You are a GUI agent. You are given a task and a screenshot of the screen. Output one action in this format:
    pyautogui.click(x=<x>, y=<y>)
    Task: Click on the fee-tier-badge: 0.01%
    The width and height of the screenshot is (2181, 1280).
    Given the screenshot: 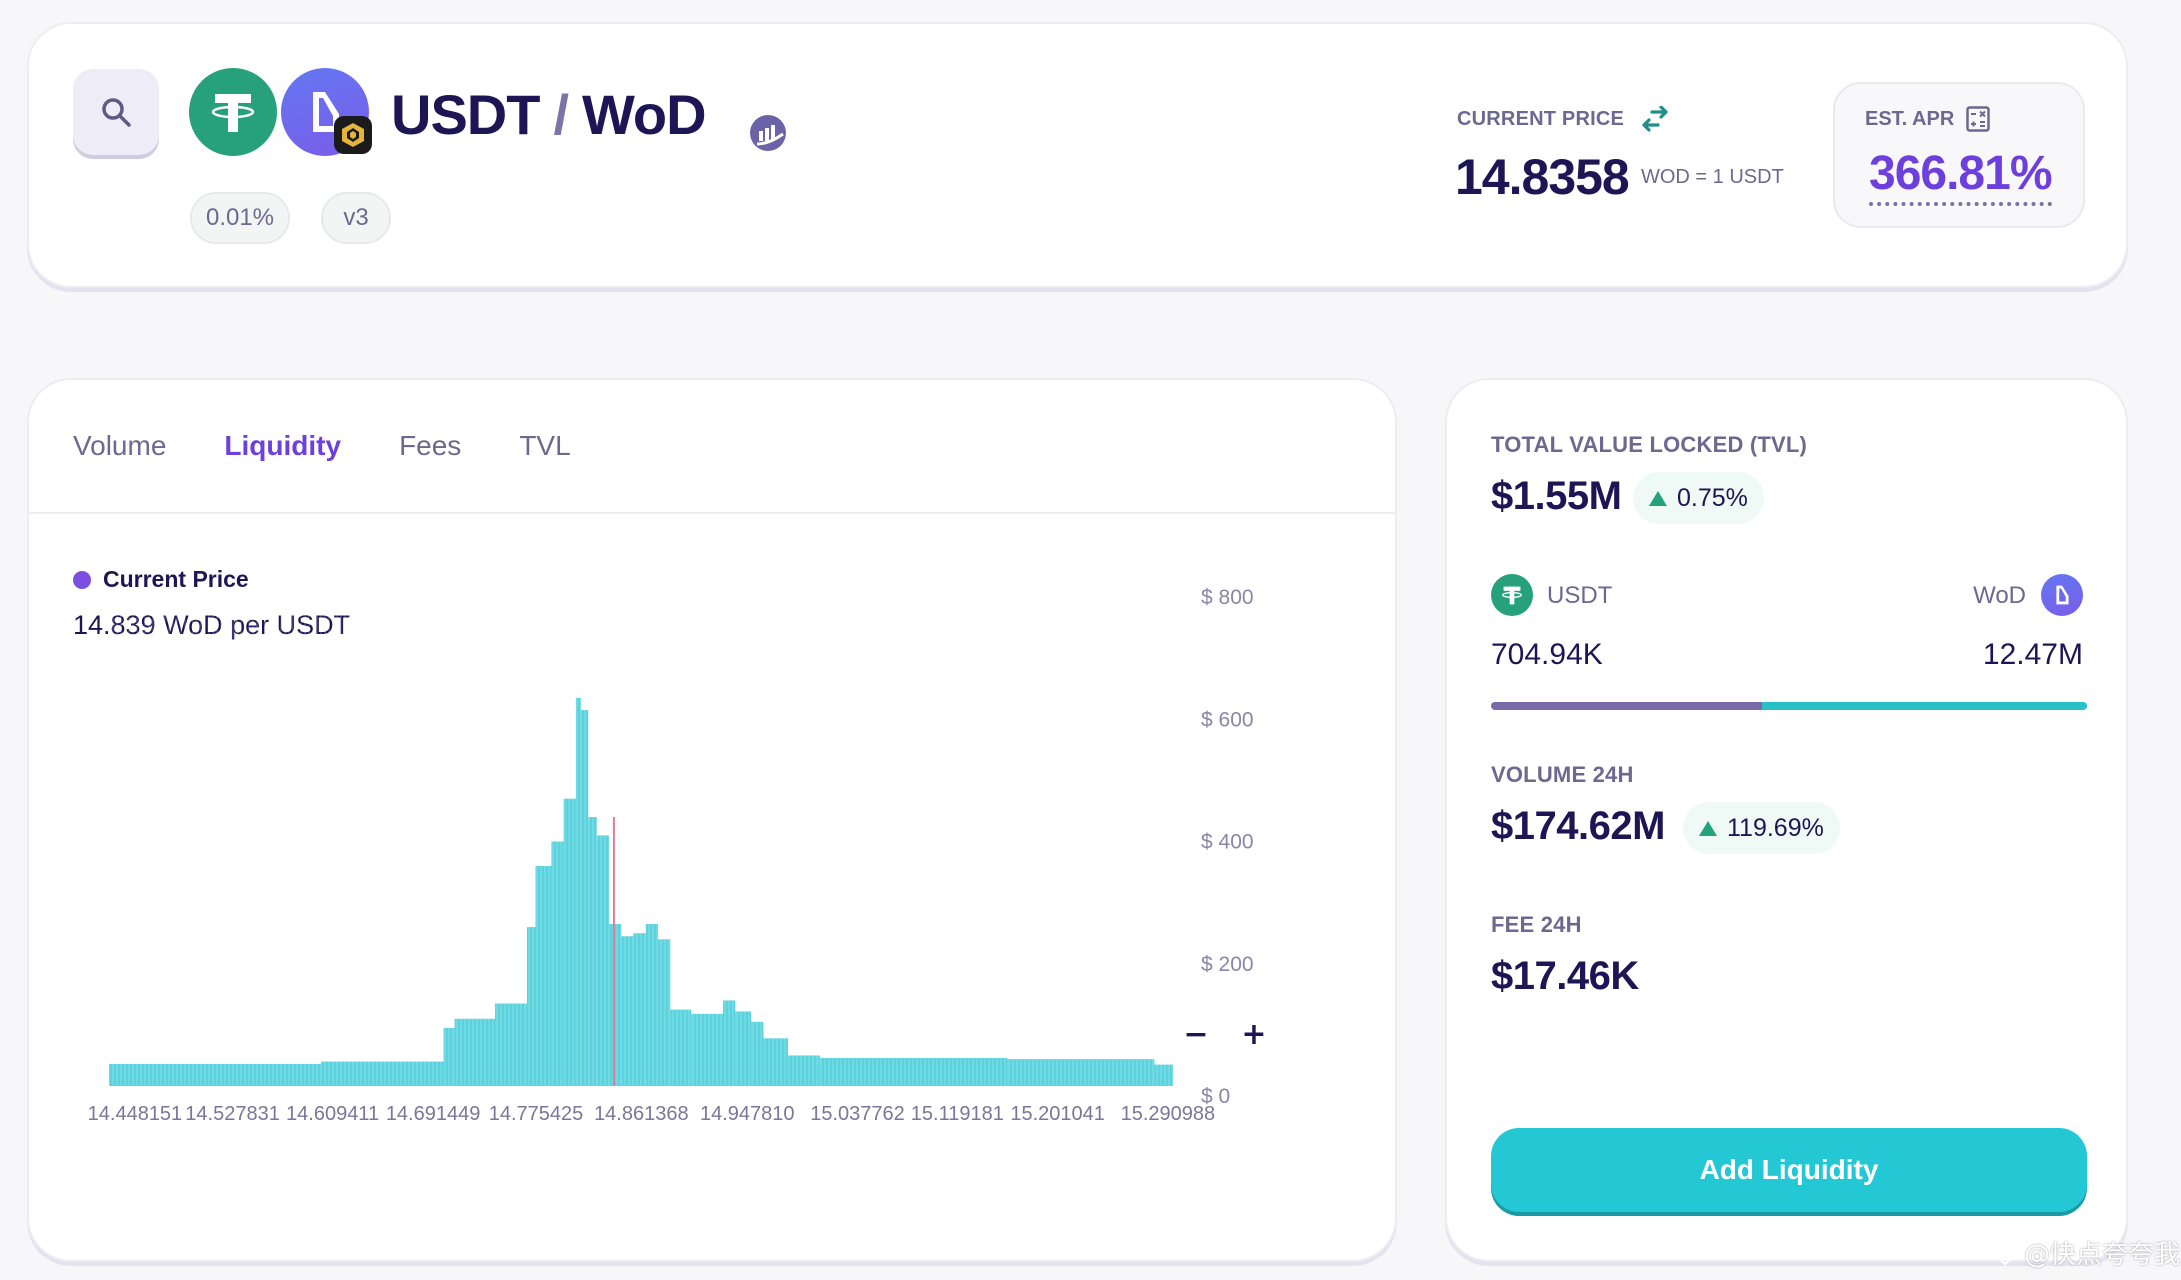 What is the action you would take?
    pyautogui.click(x=240, y=218)
    